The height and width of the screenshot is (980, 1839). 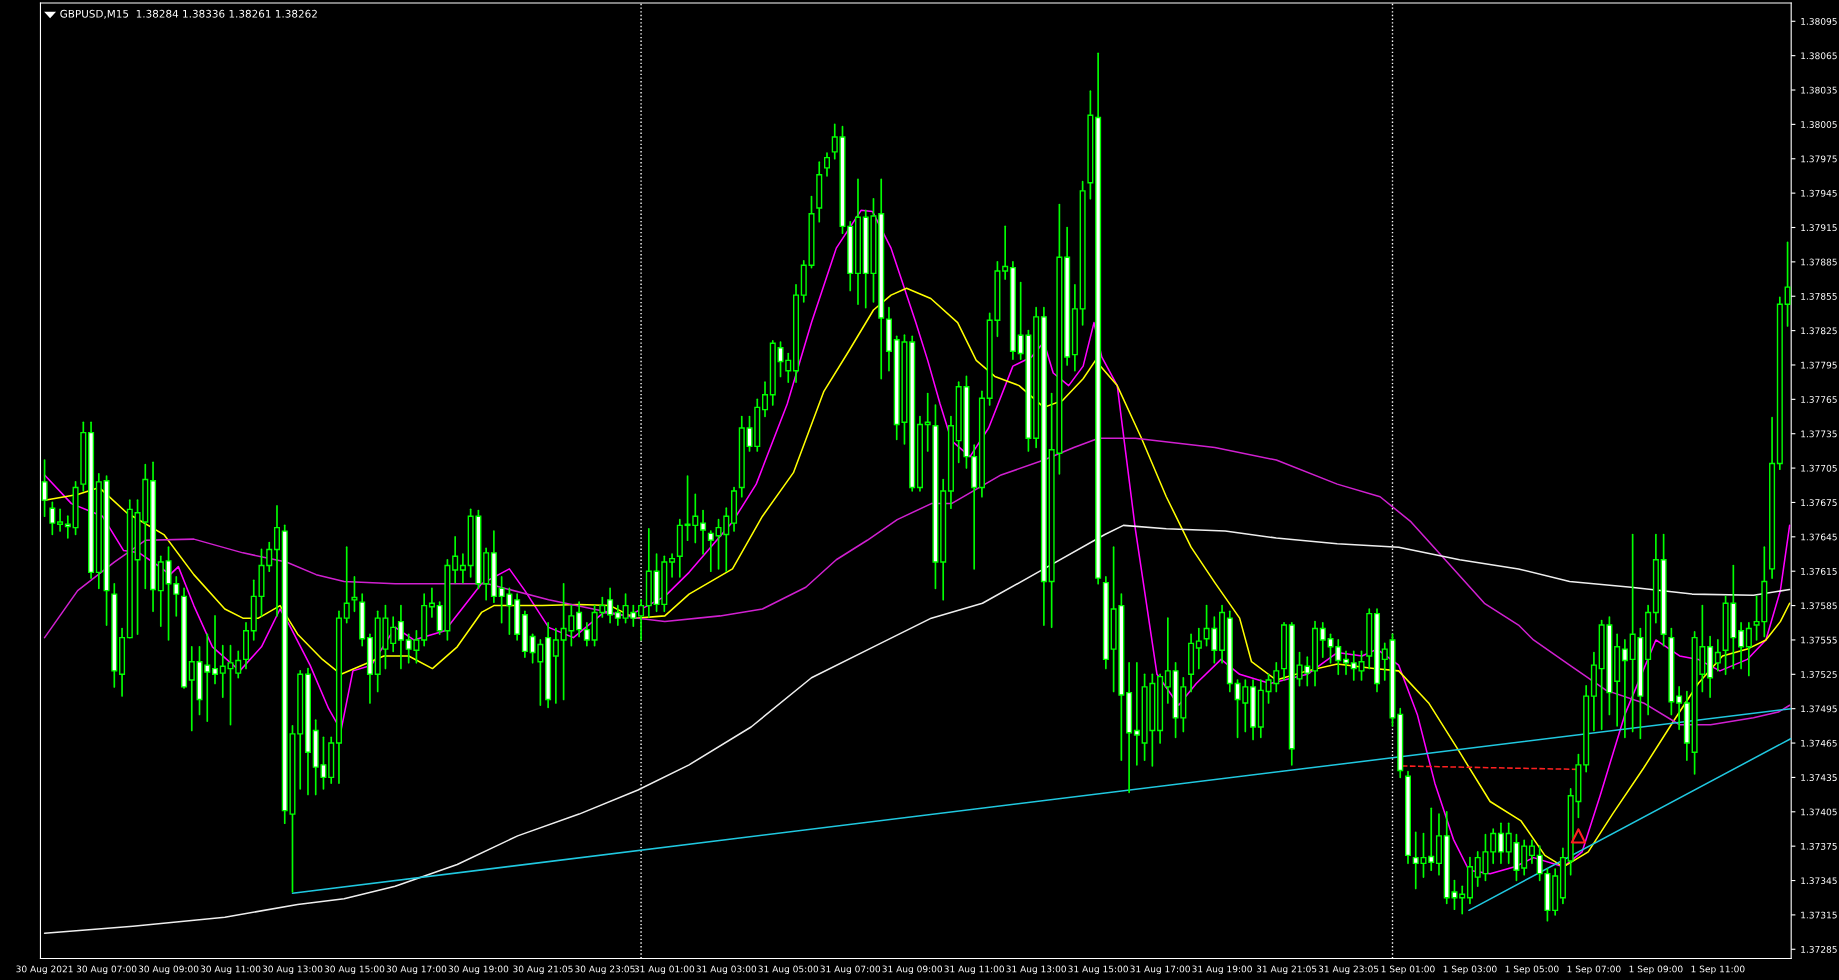 I want to click on y-tick-label: 1.37585, so click(x=1819, y=606).